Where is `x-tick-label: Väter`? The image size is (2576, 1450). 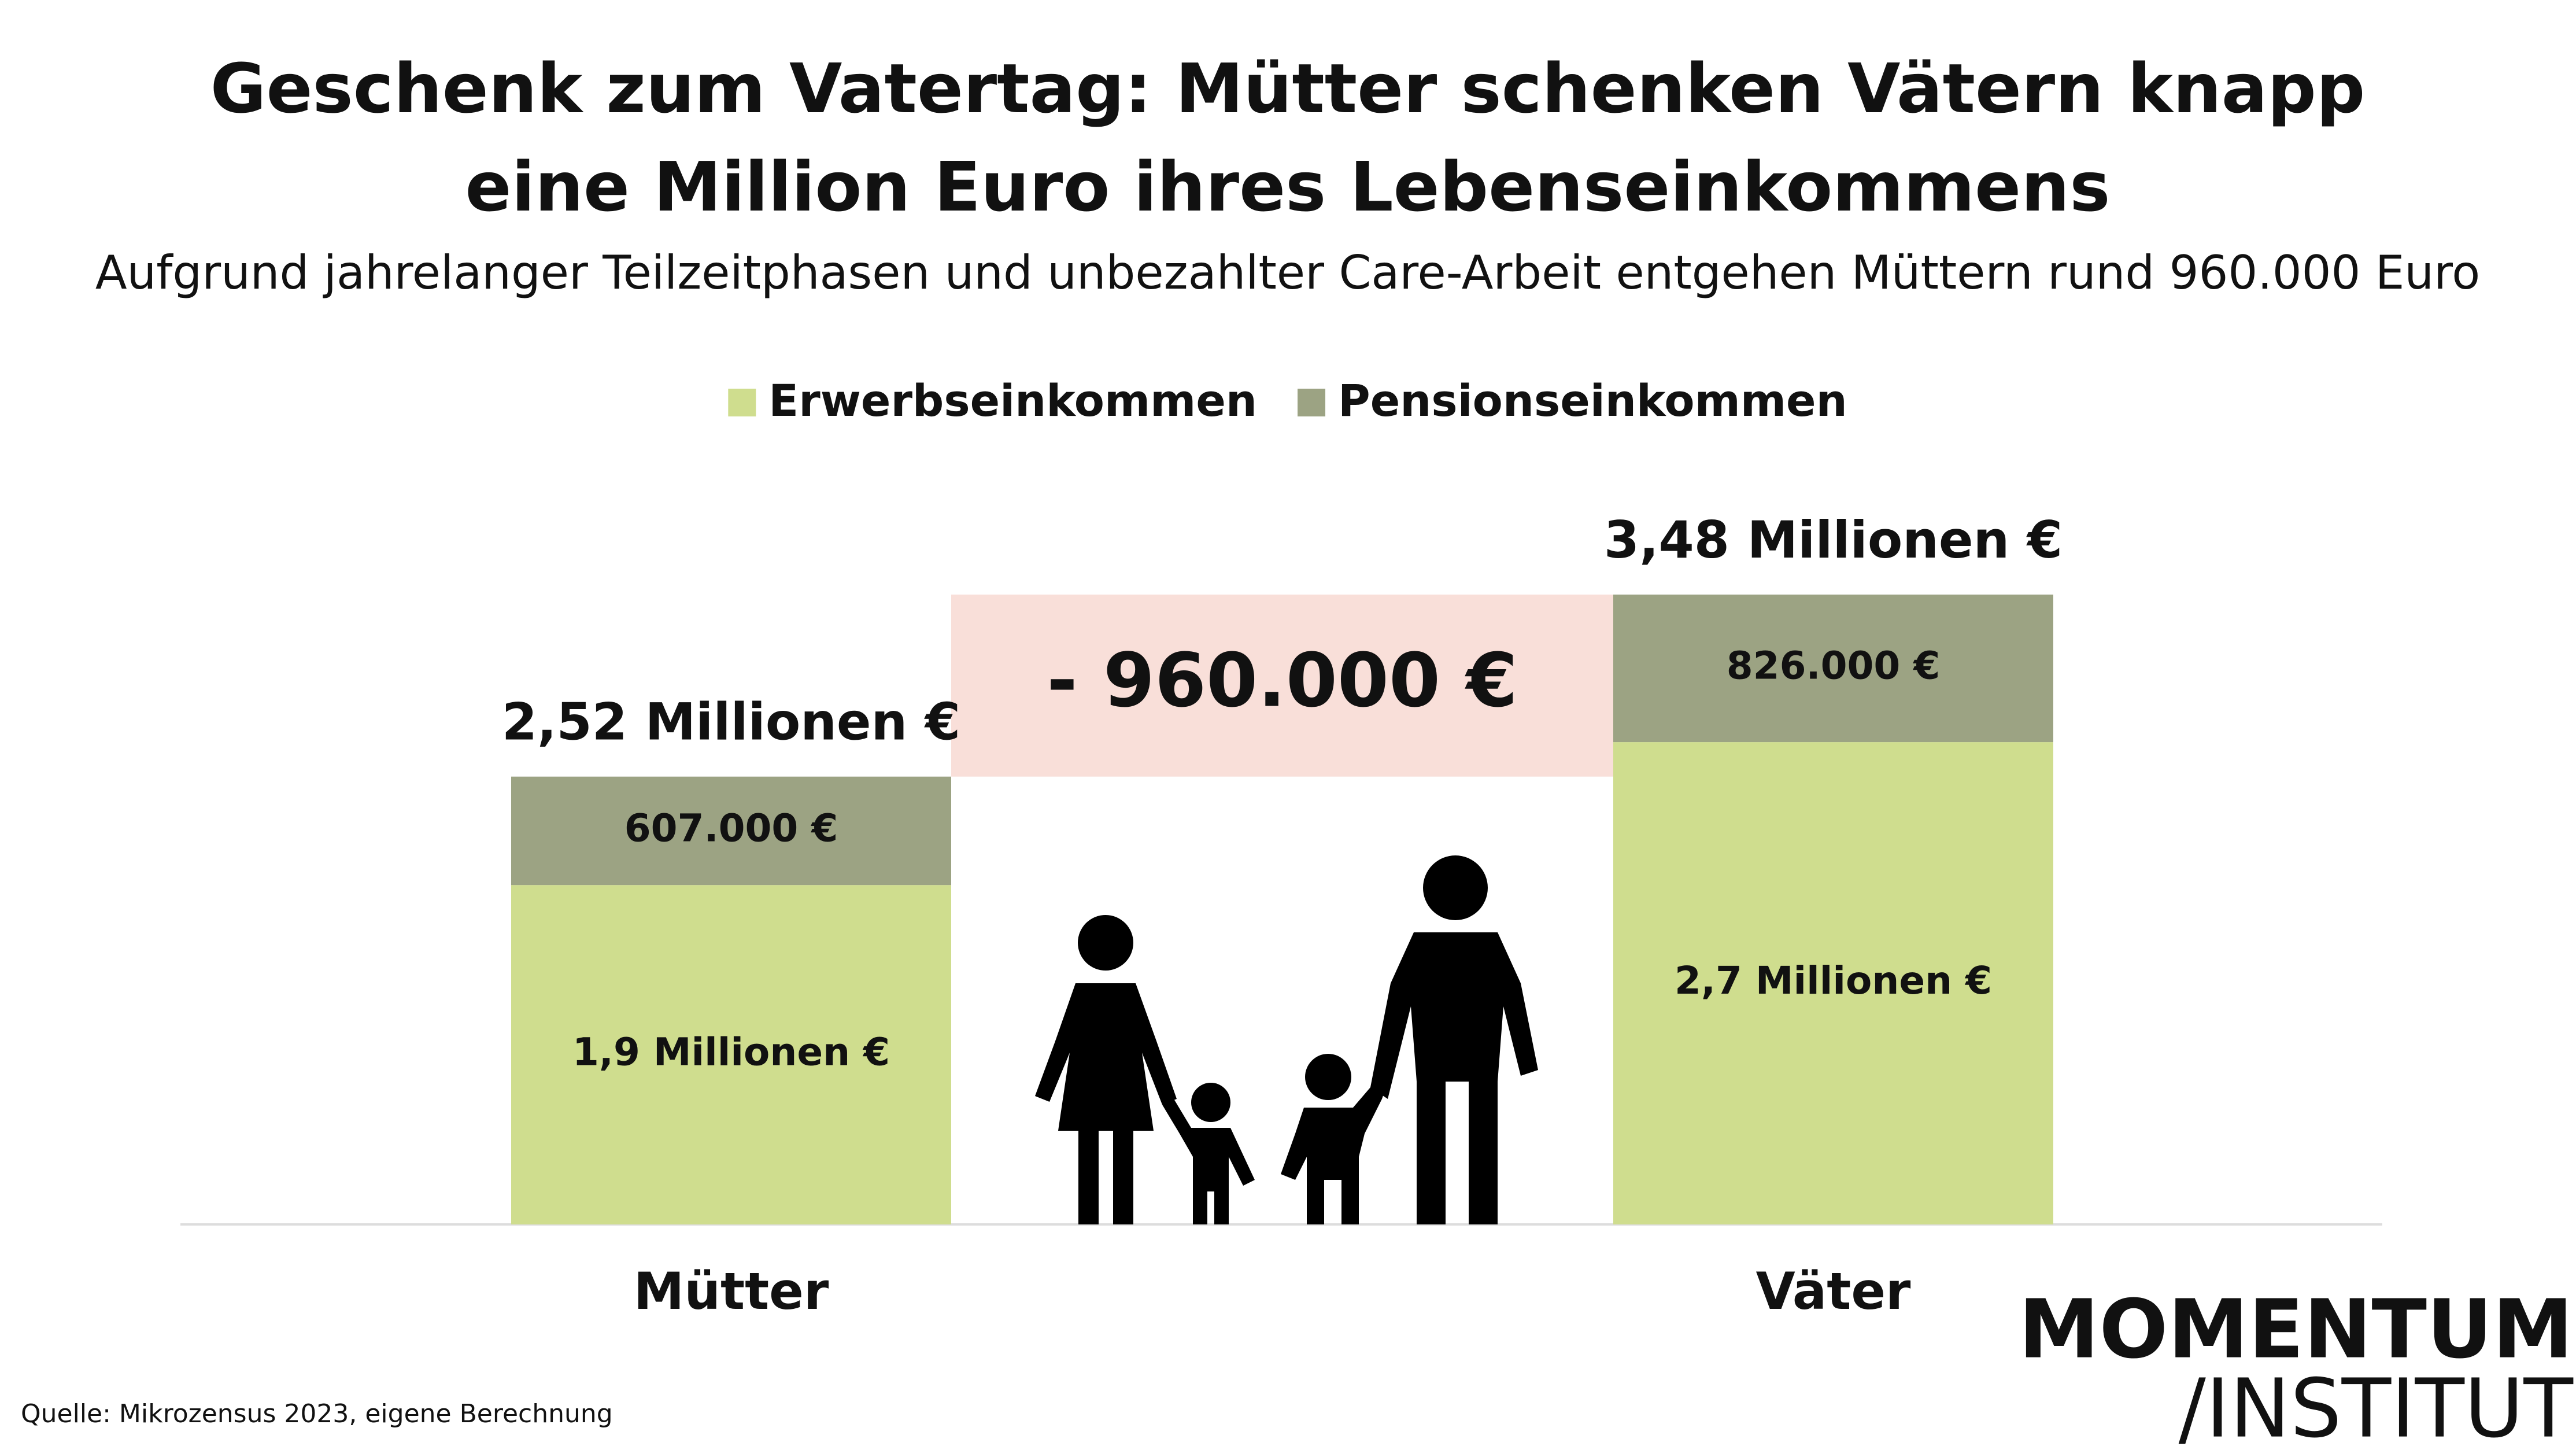
x-tick-label: Väter is located at coordinates (1833, 1291).